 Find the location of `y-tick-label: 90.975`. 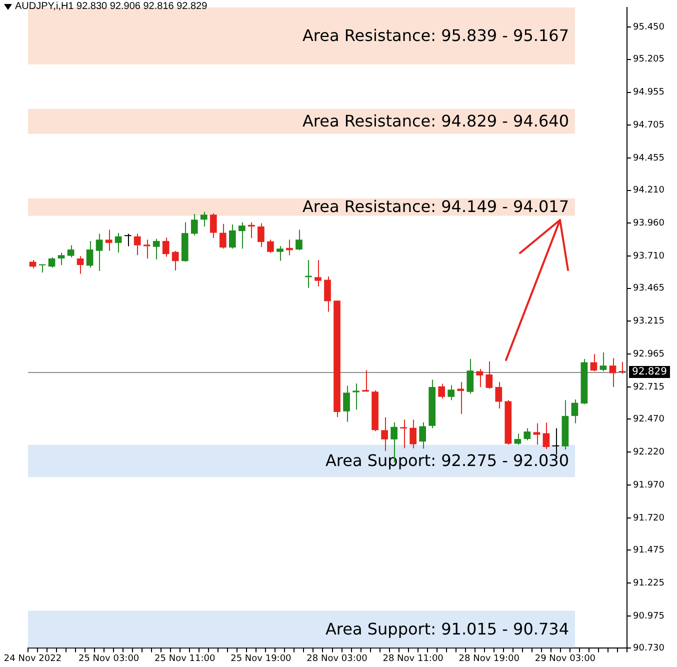

y-tick-label: 90.975 is located at coordinates (648, 616).